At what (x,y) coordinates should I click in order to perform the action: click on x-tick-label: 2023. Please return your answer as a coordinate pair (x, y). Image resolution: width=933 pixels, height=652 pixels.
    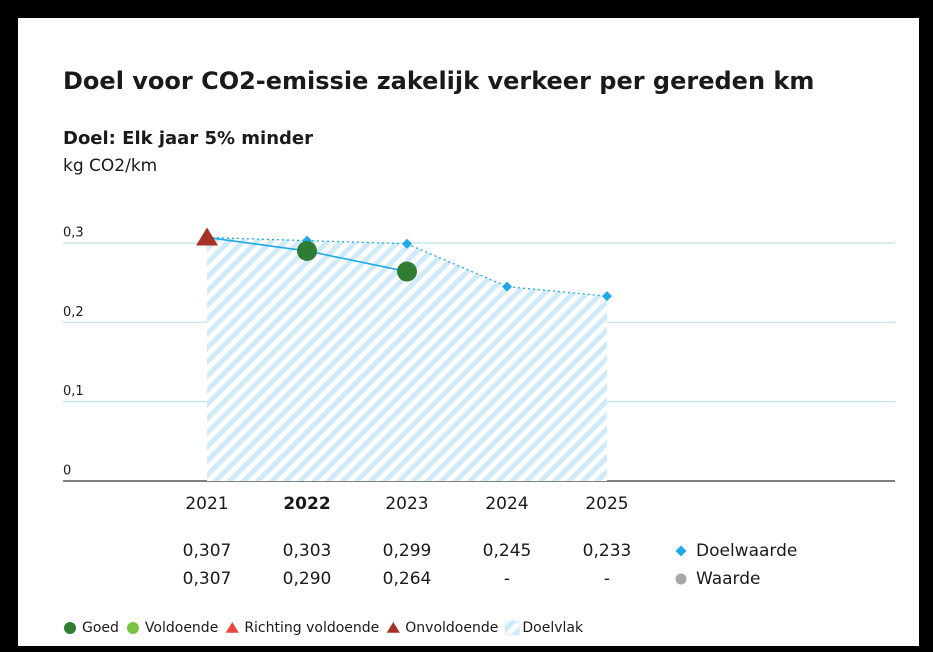
    Looking at the image, I should click on (406, 504).